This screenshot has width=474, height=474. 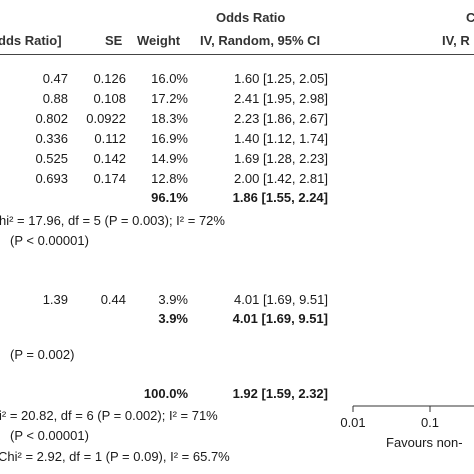 I want to click on table-row-7-weight: 3.9%, so click(x=173, y=299).